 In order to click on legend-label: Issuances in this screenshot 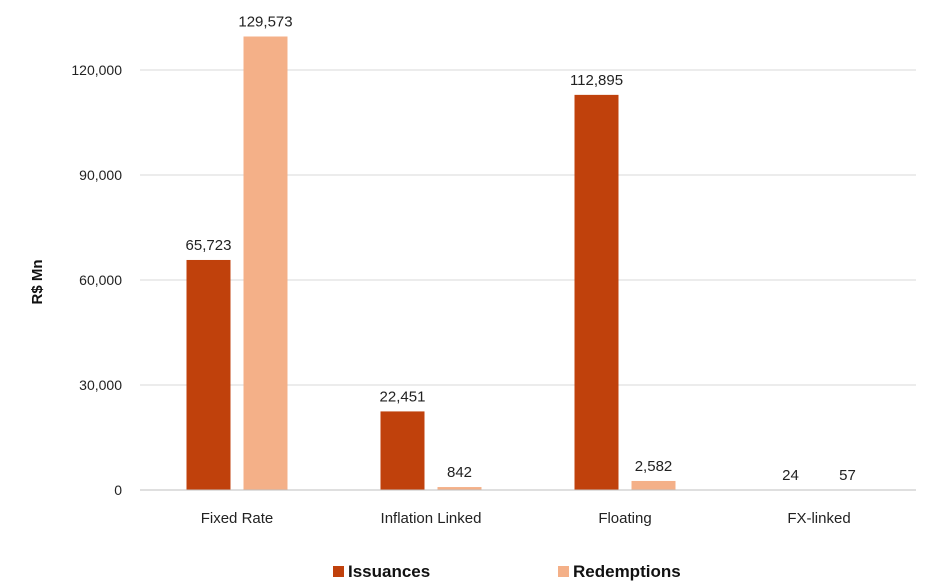, I will do `click(389, 571)`.